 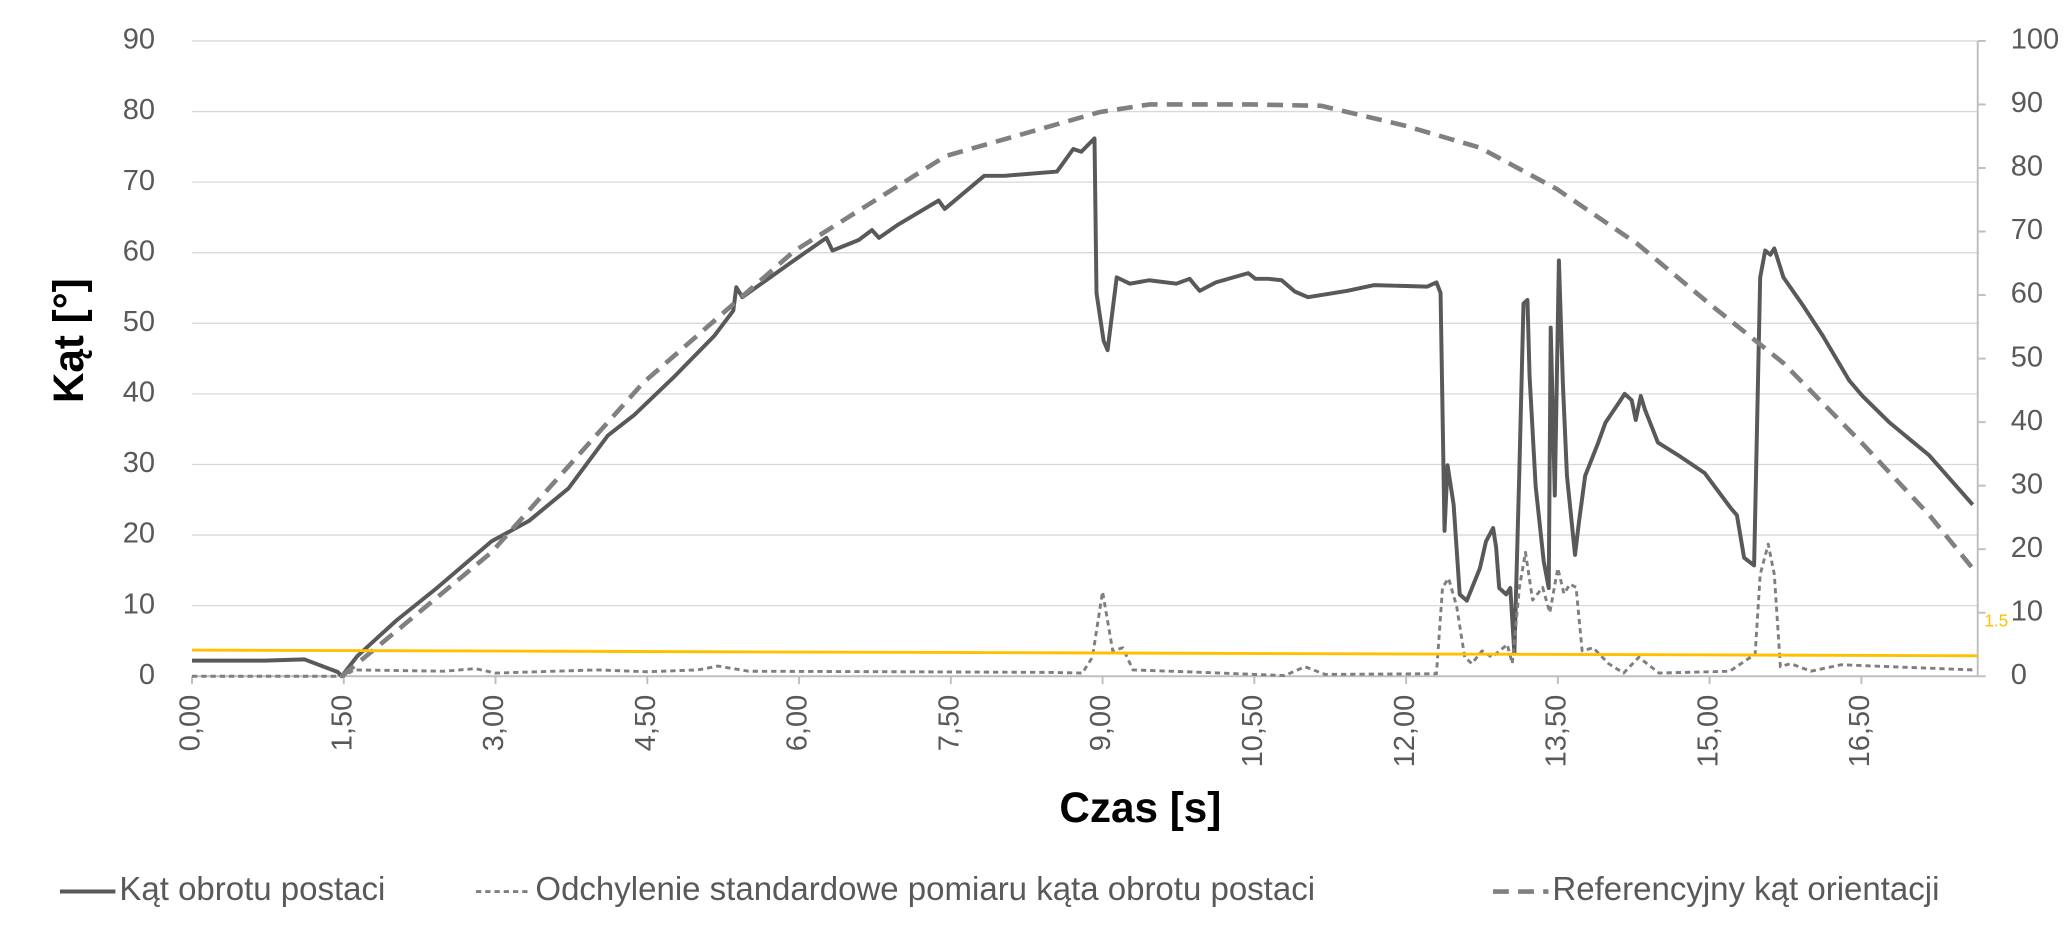 I want to click on y2-tick-label: 40, so click(x=2027, y=421).